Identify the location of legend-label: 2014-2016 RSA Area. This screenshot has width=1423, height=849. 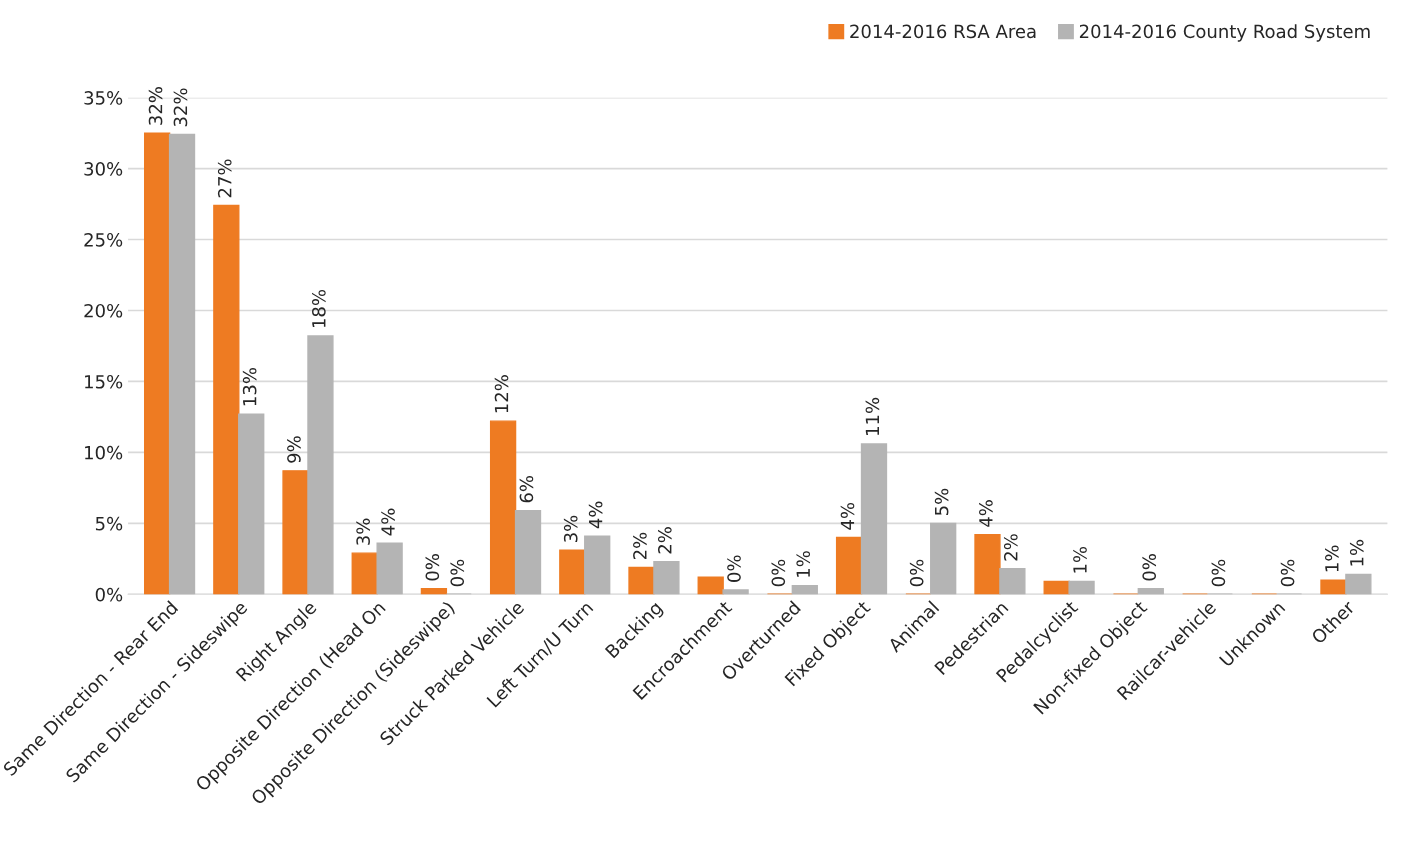
(943, 31).